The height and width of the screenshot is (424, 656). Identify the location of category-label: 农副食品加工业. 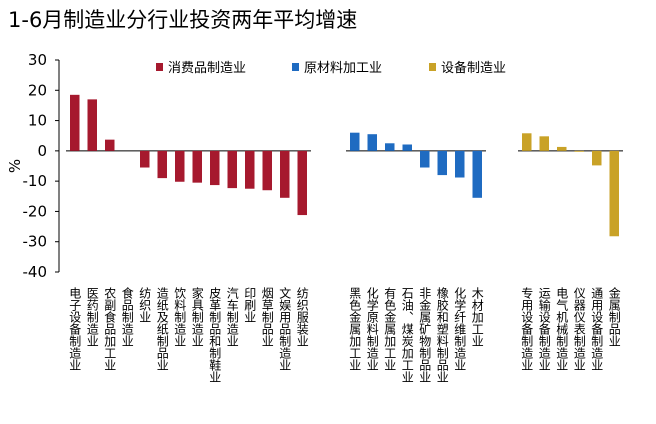
(110, 329).